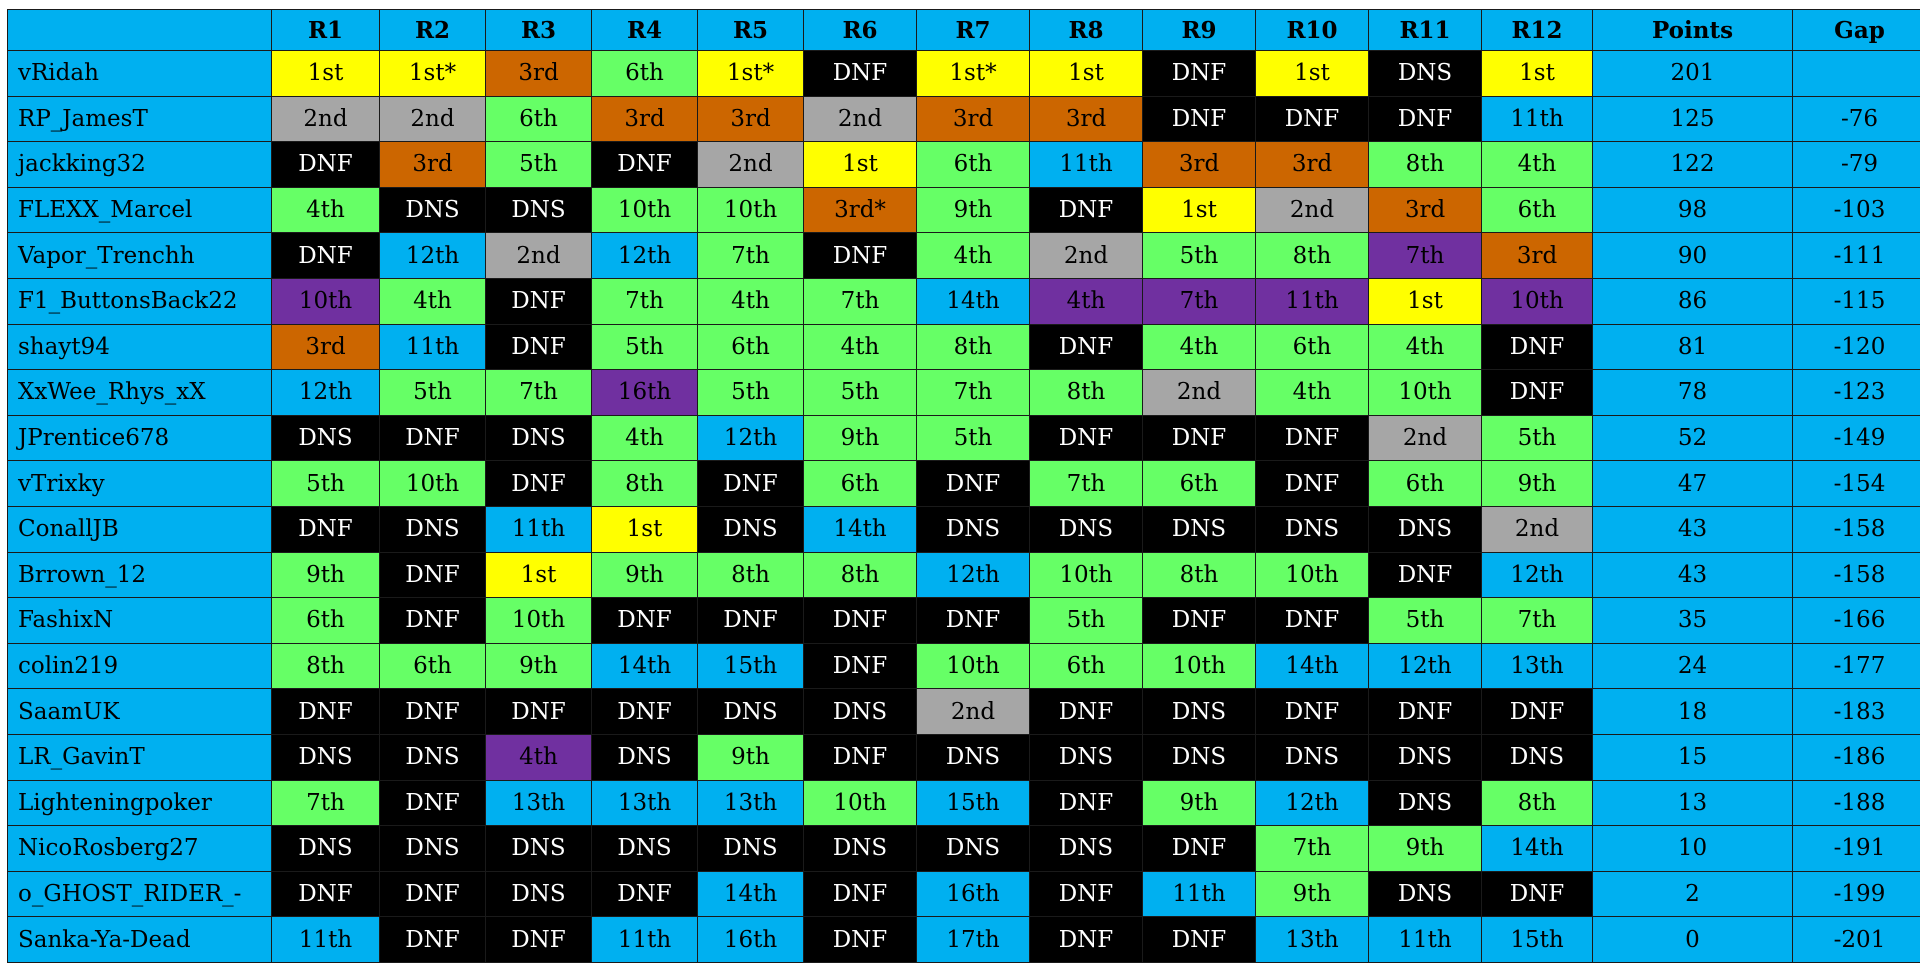  What do you see at coordinates (139, 255) in the screenshot?
I see `driver-name: Vapor_Trenchh` at bounding box center [139, 255].